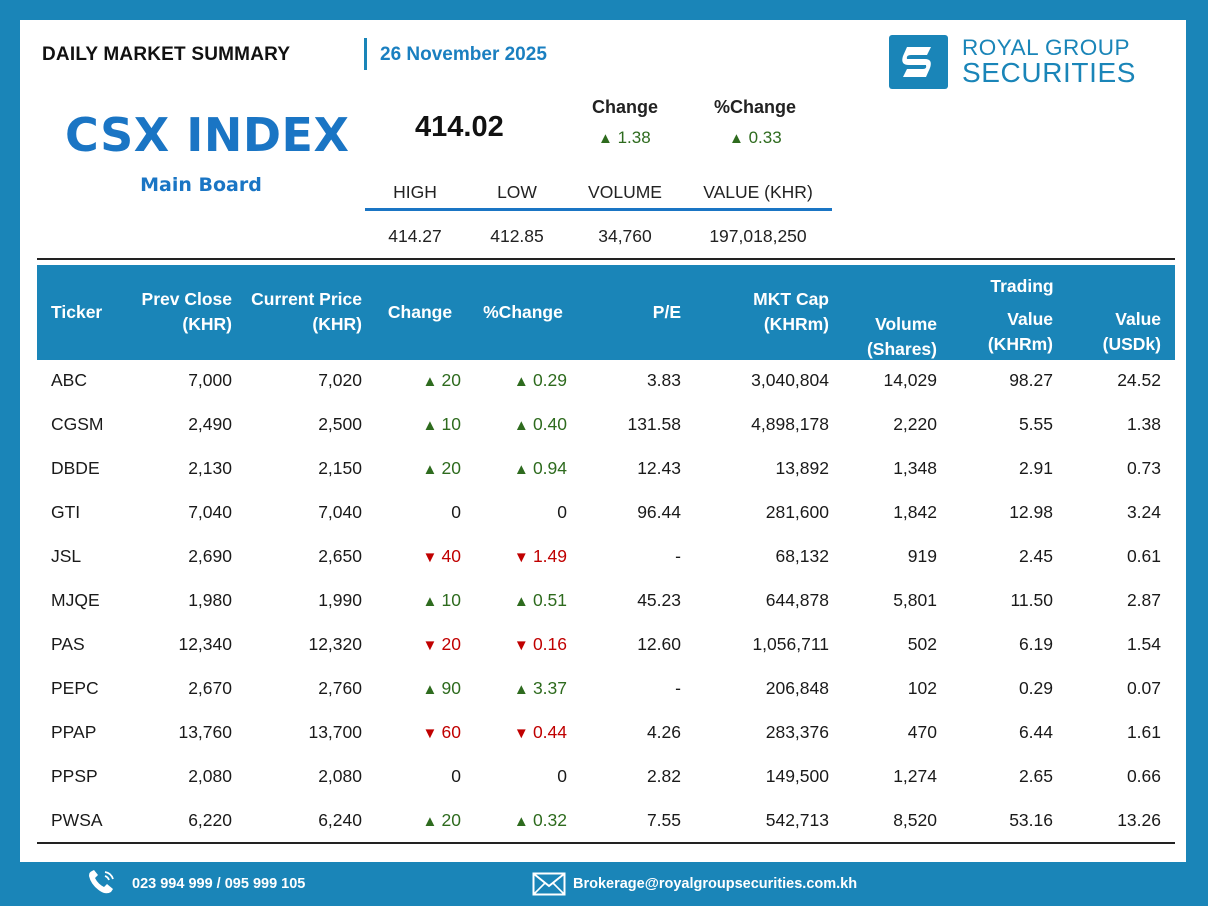  I want to click on cell-ticker-value: PAS, so click(68, 644).